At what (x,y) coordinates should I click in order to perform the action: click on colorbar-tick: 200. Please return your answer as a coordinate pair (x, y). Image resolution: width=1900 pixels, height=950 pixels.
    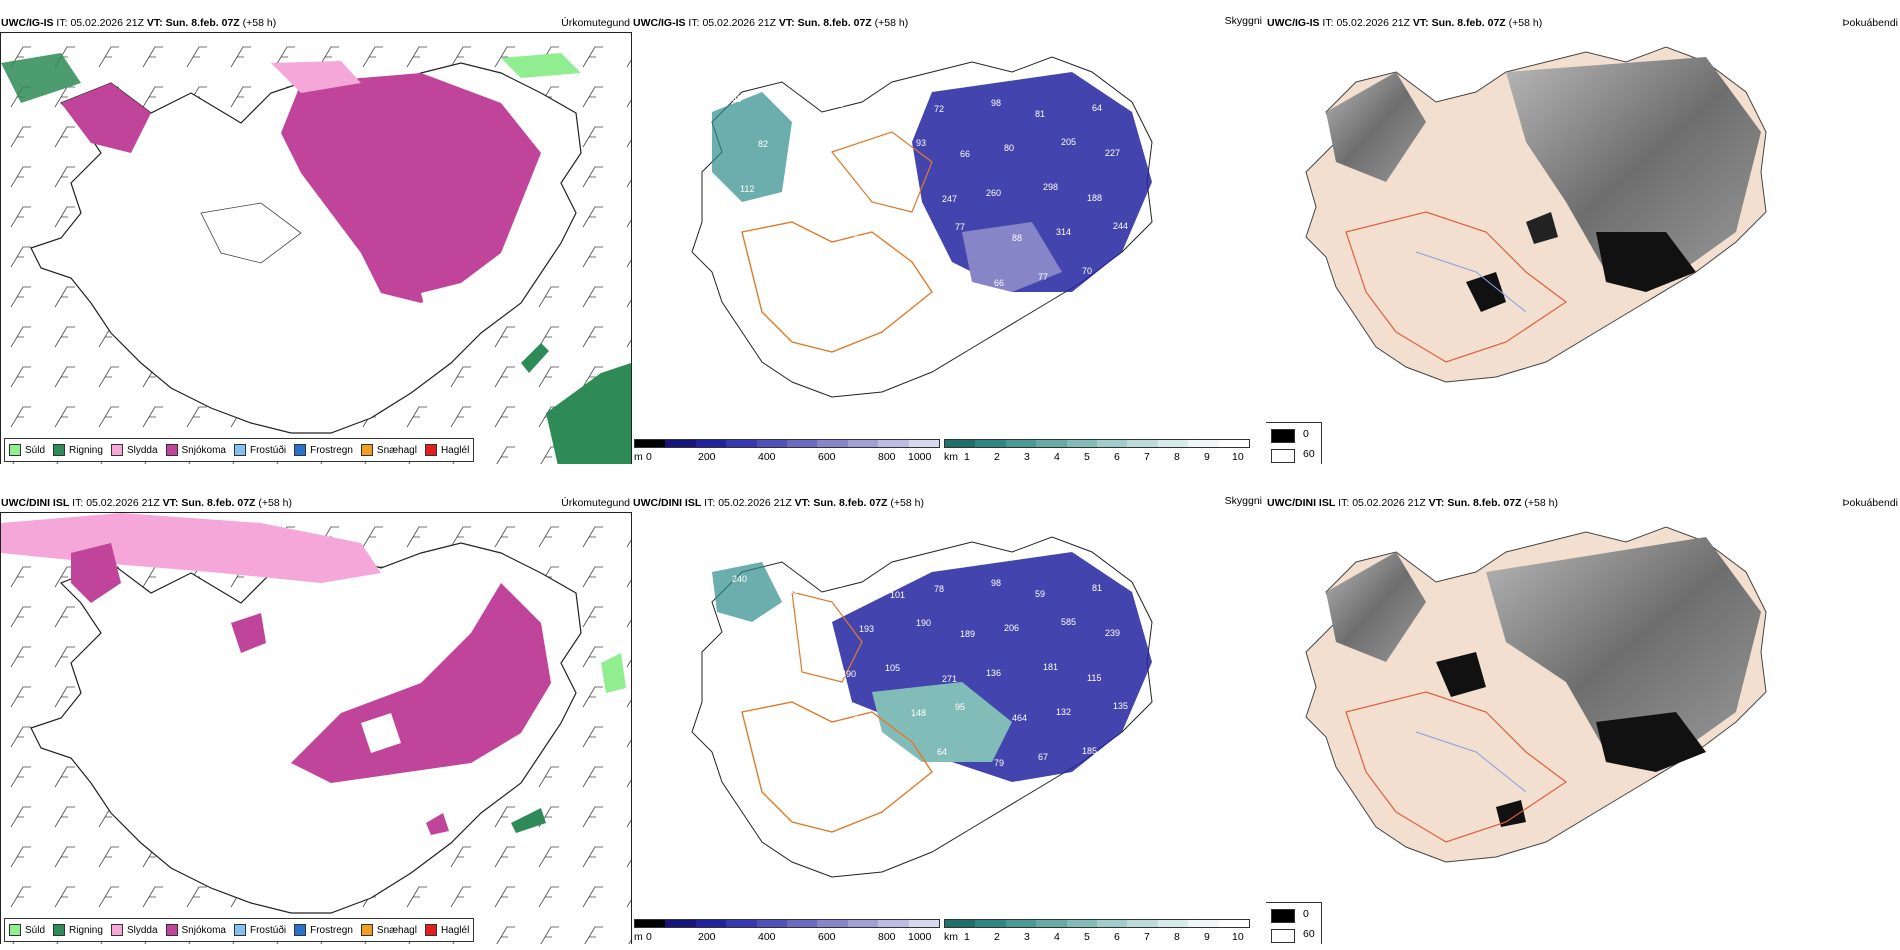
    Looking at the image, I should click on (707, 457).